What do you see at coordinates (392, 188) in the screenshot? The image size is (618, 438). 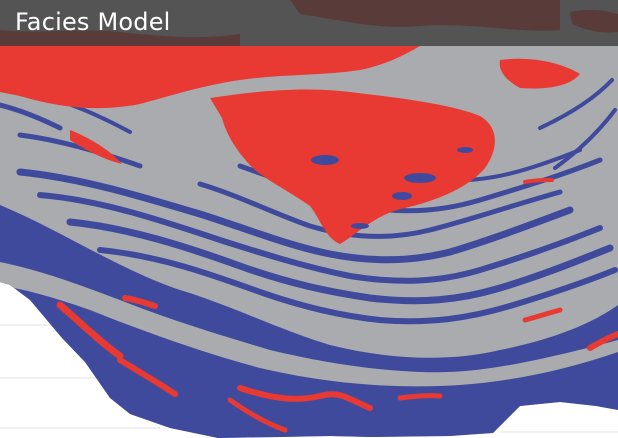 I see `blue-inclusions` at bounding box center [392, 188].